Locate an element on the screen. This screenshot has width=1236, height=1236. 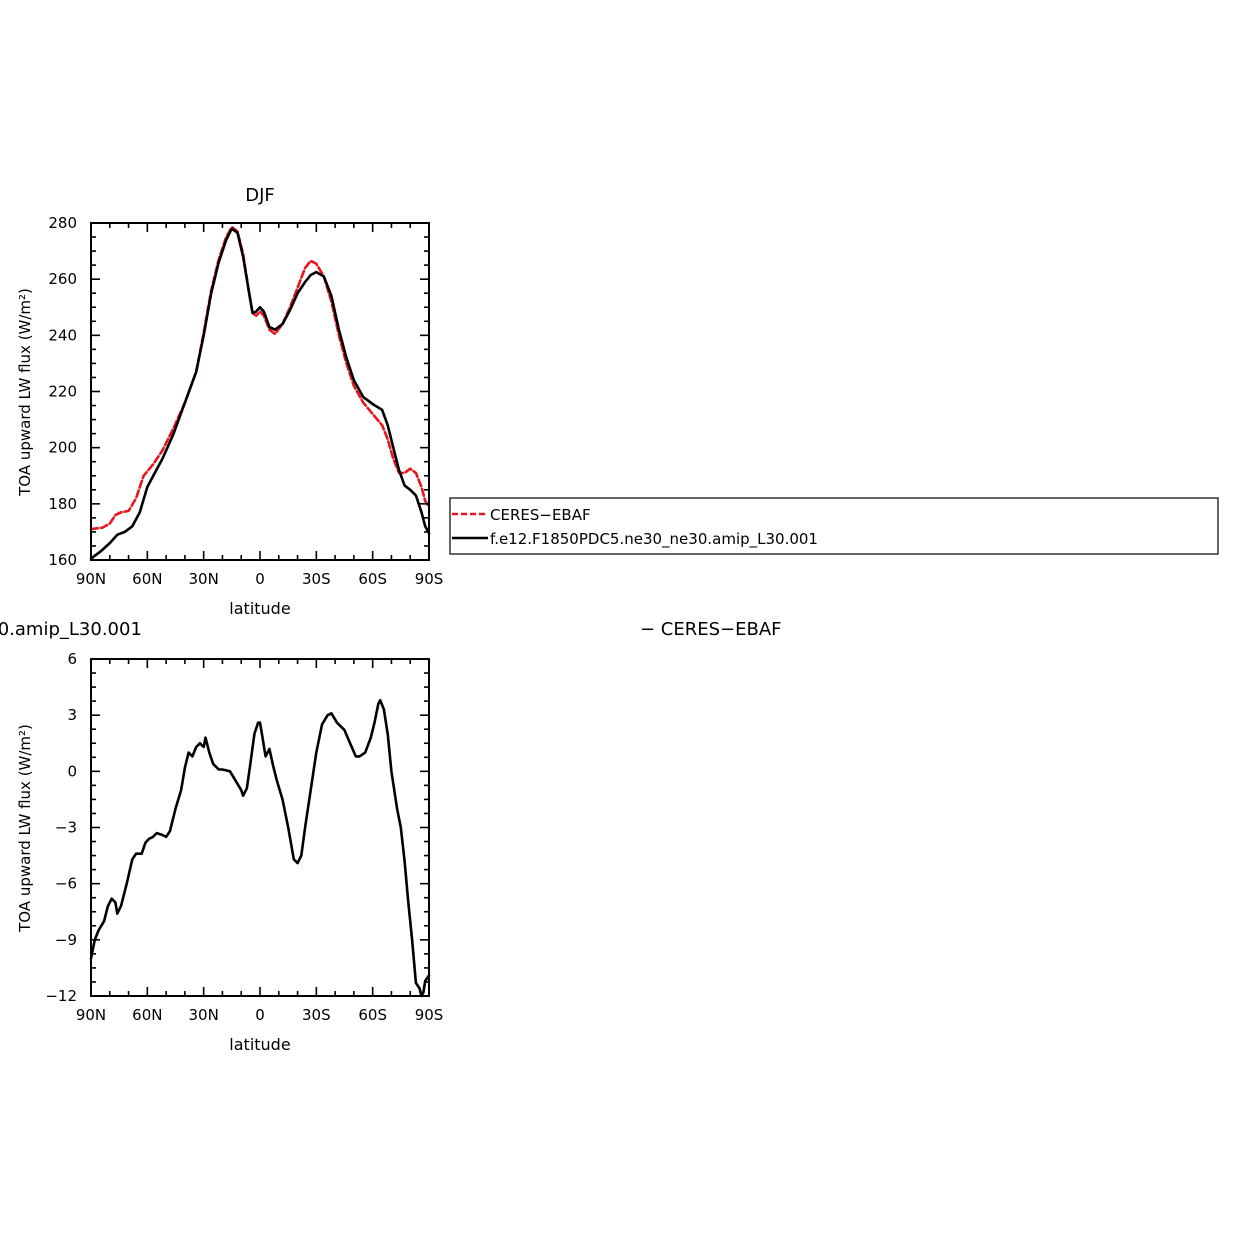
legend-box is located at coordinates (834, 526).